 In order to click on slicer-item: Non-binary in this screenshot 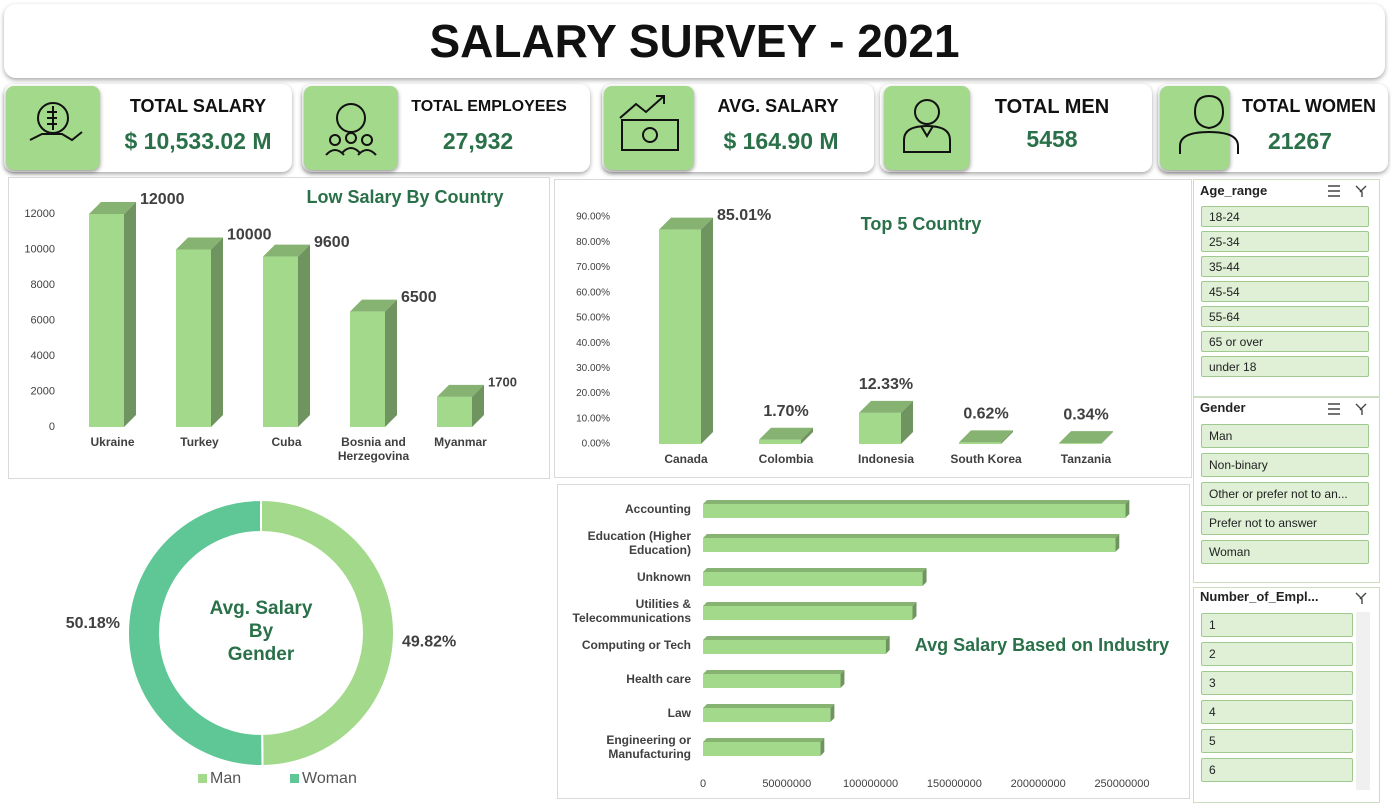, I will do `click(1285, 465)`.